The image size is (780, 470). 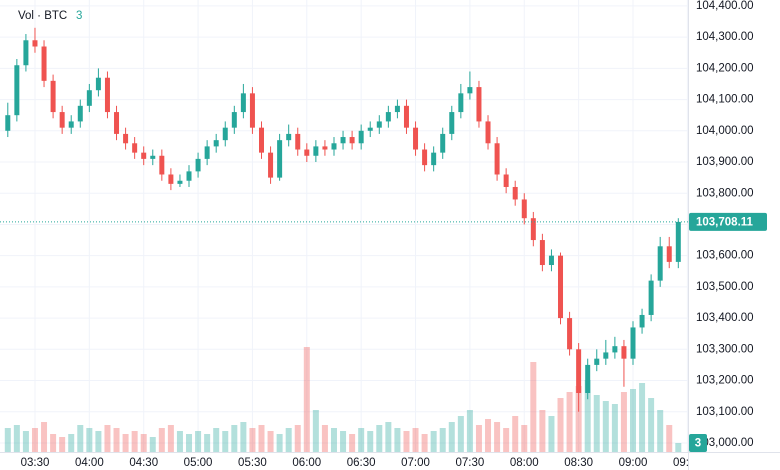 I want to click on x-tick-label: 07:00, so click(x=415, y=463).